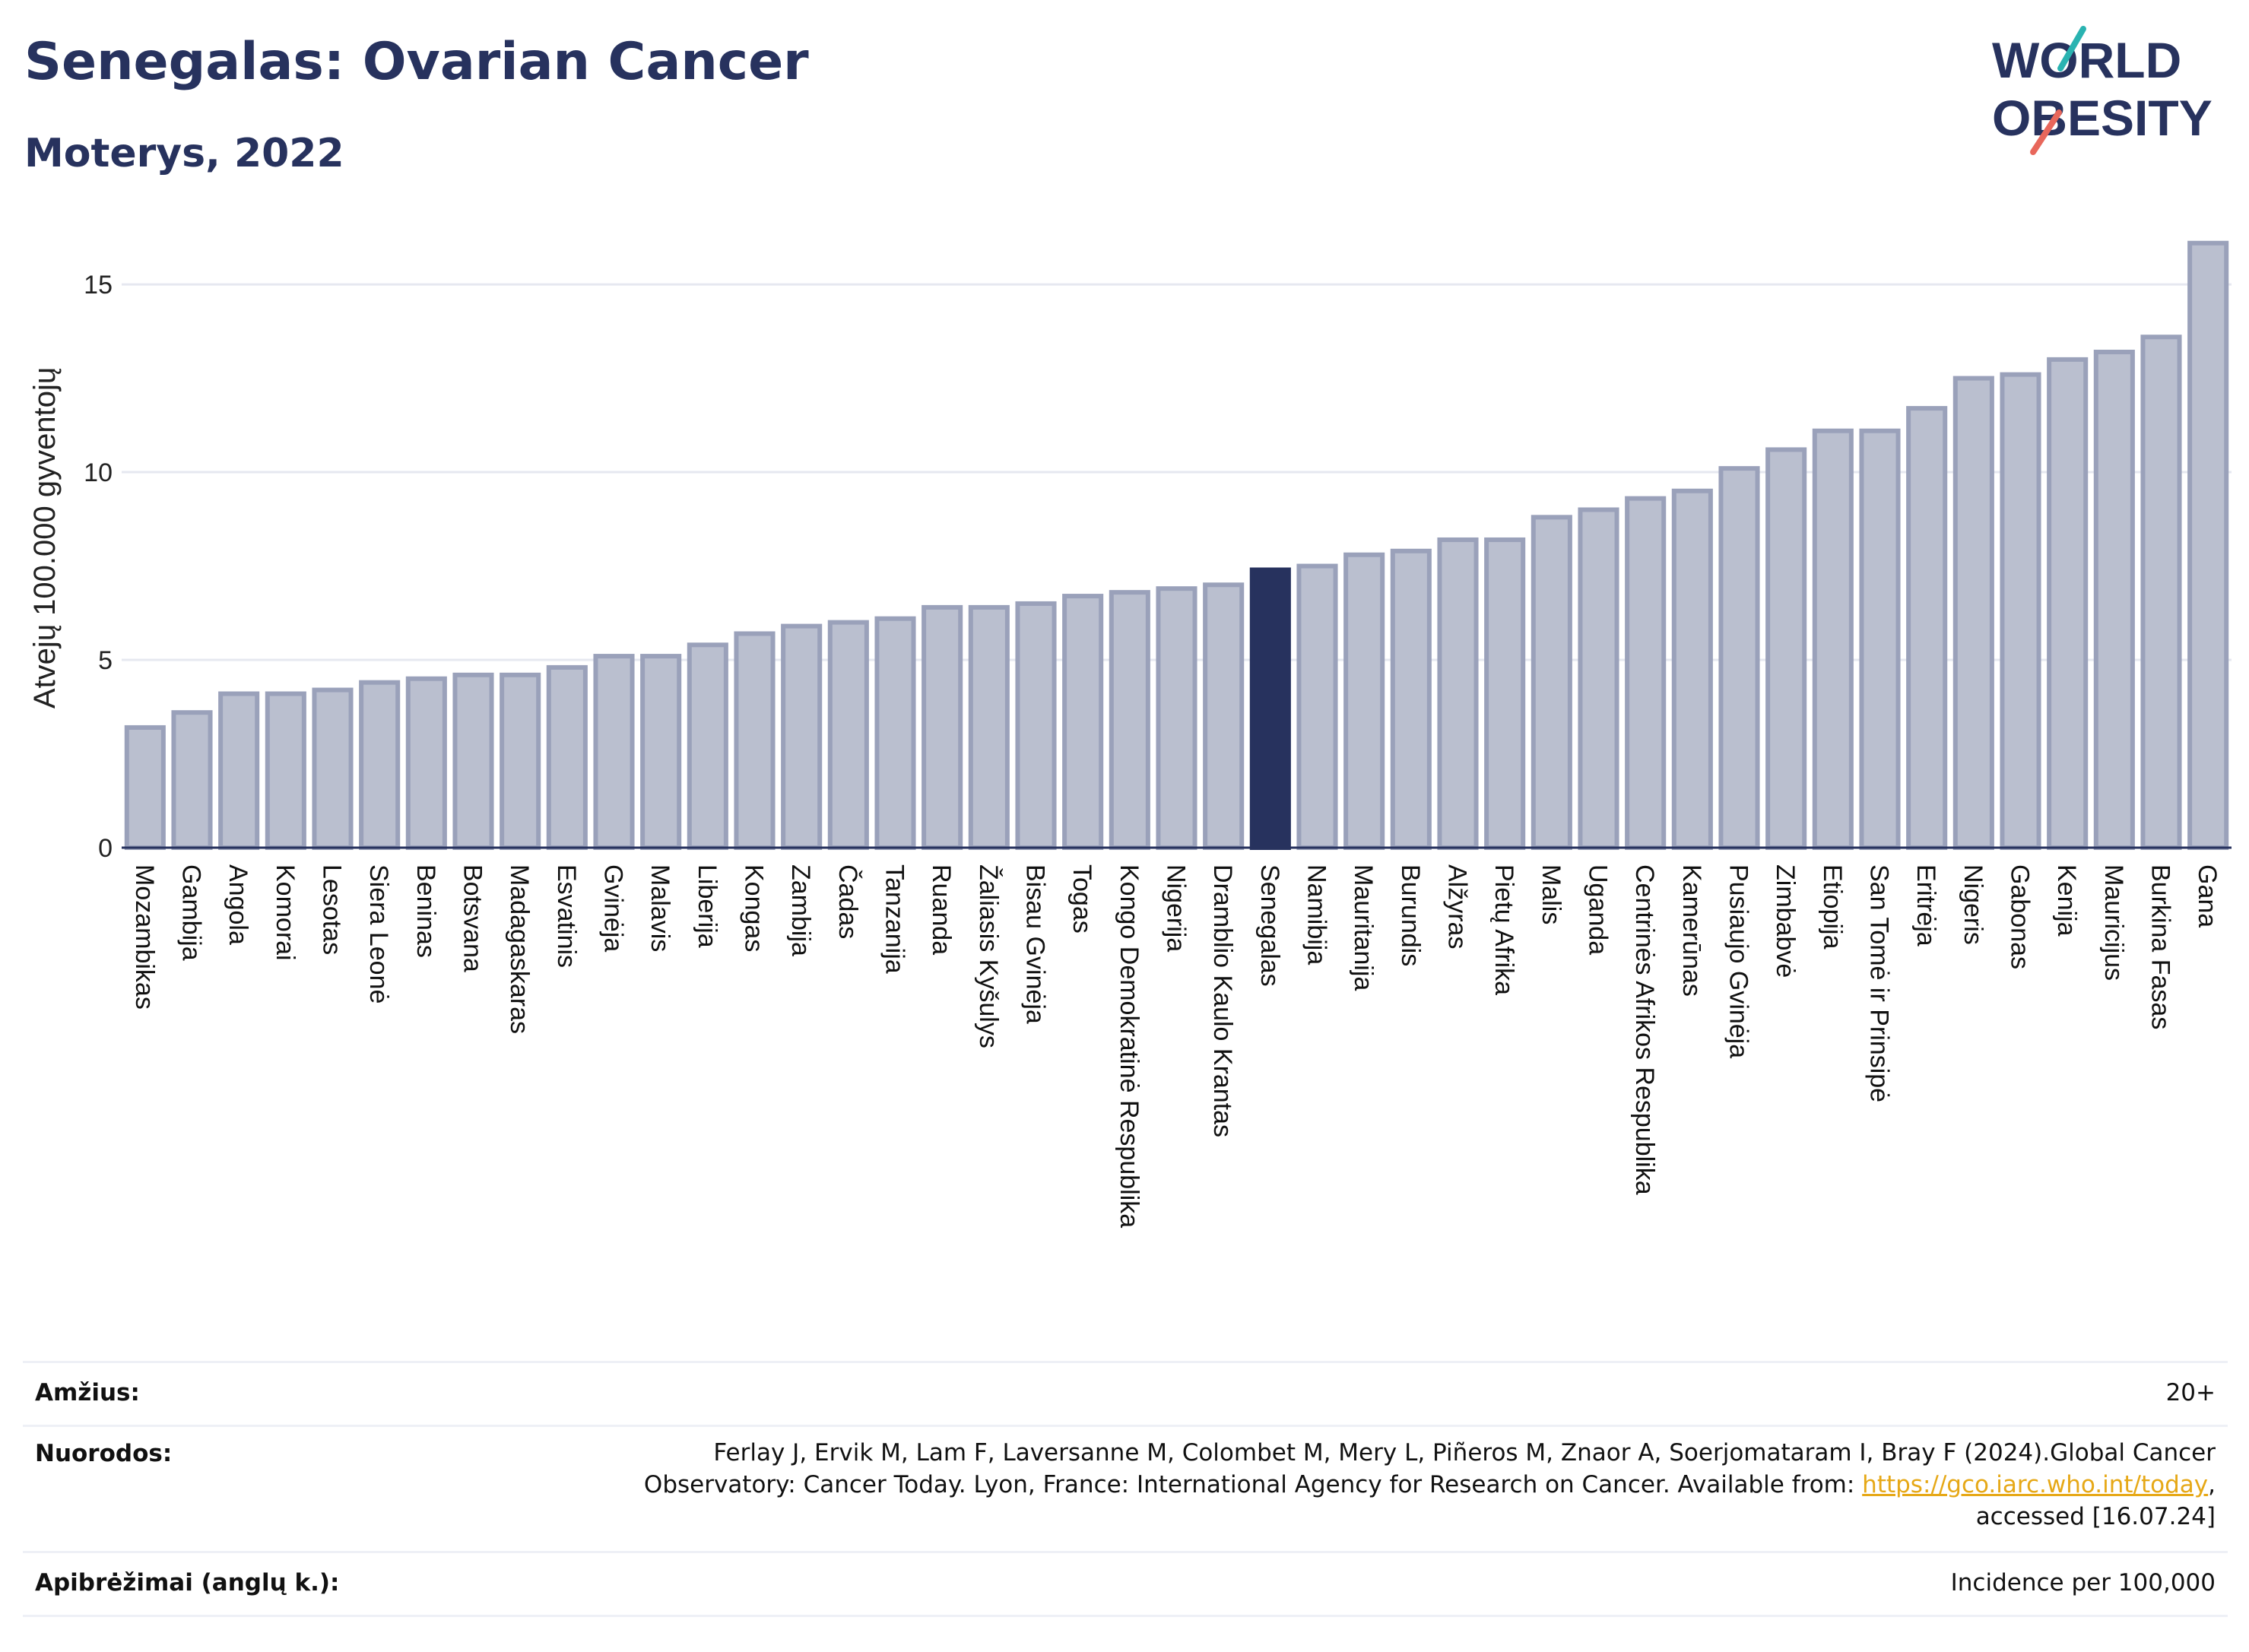  Describe the element at coordinates (285, 912) in the screenshot. I see `x-tick-label: Komorai` at that location.